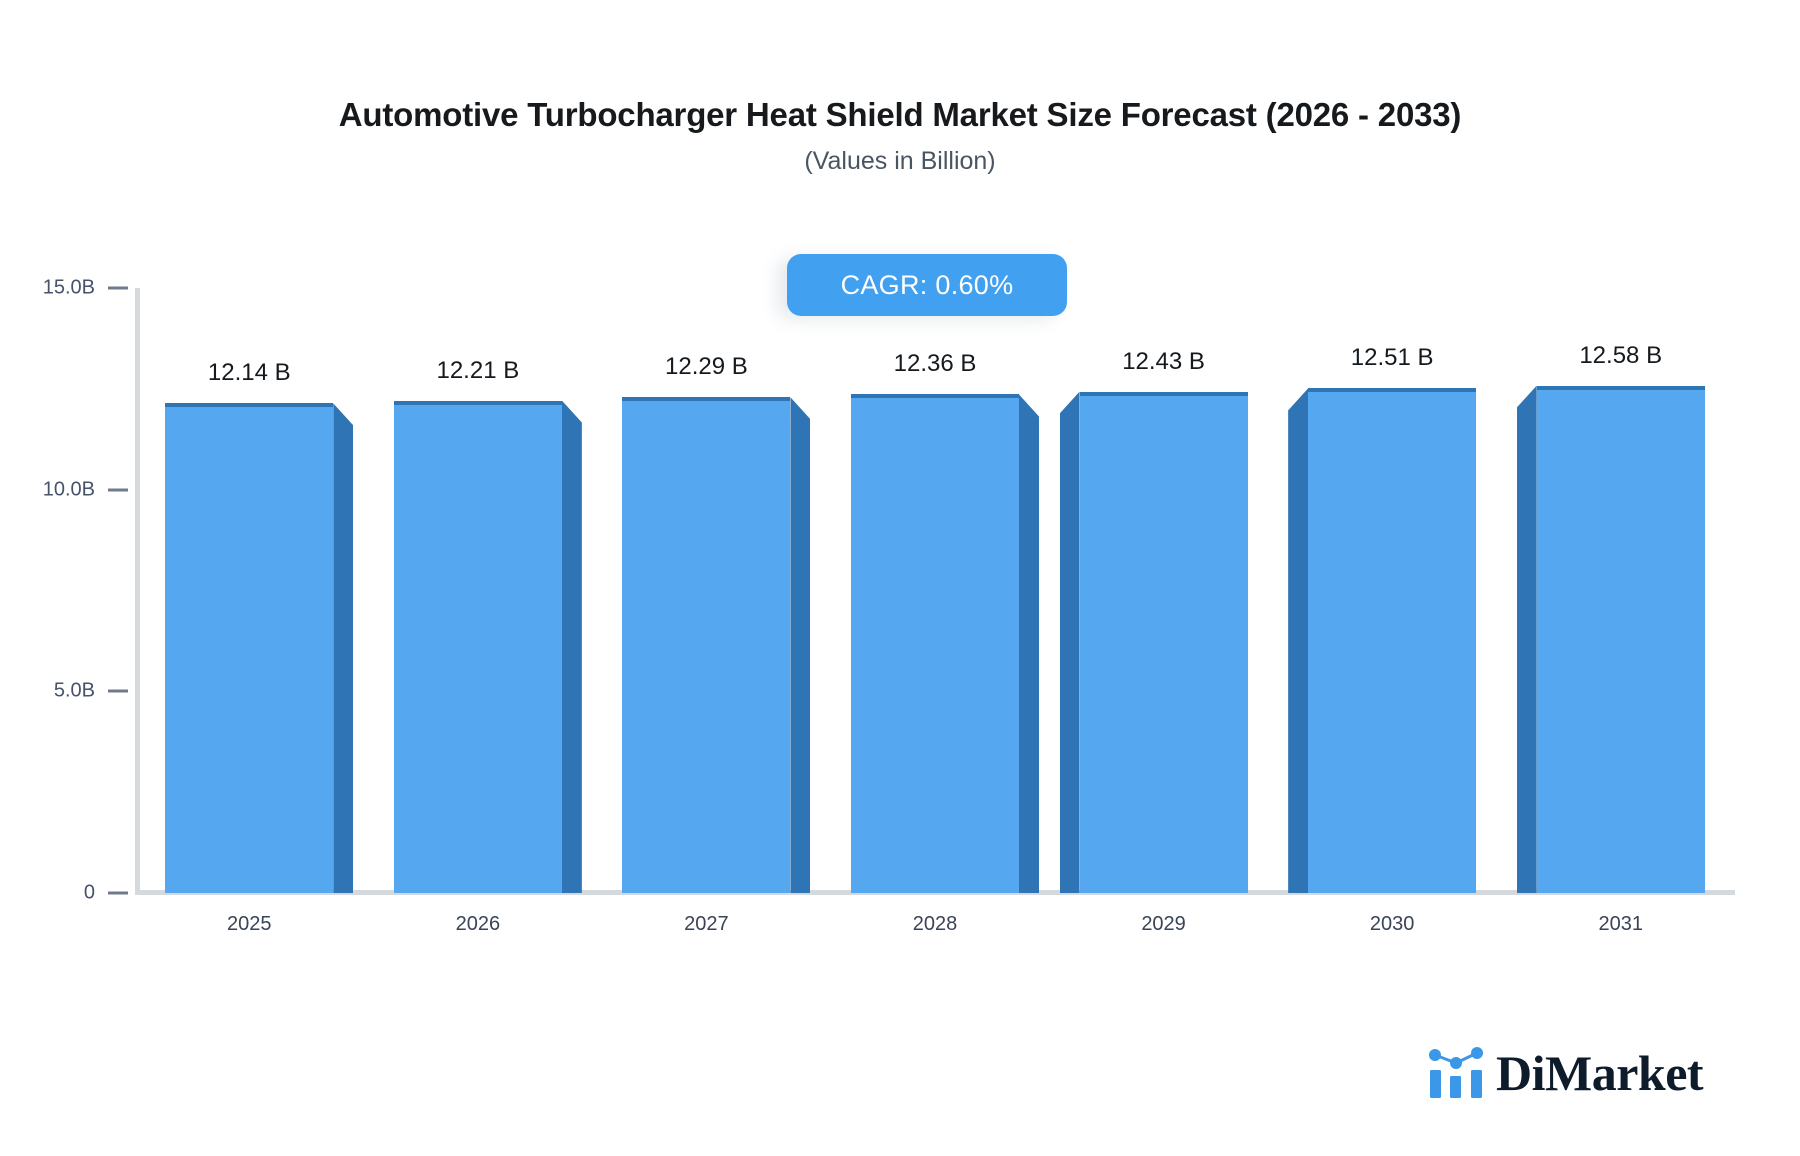 The image size is (1800, 1156). What do you see at coordinates (1392, 924) in the screenshot?
I see `x-axis-tick-label: 2030` at bounding box center [1392, 924].